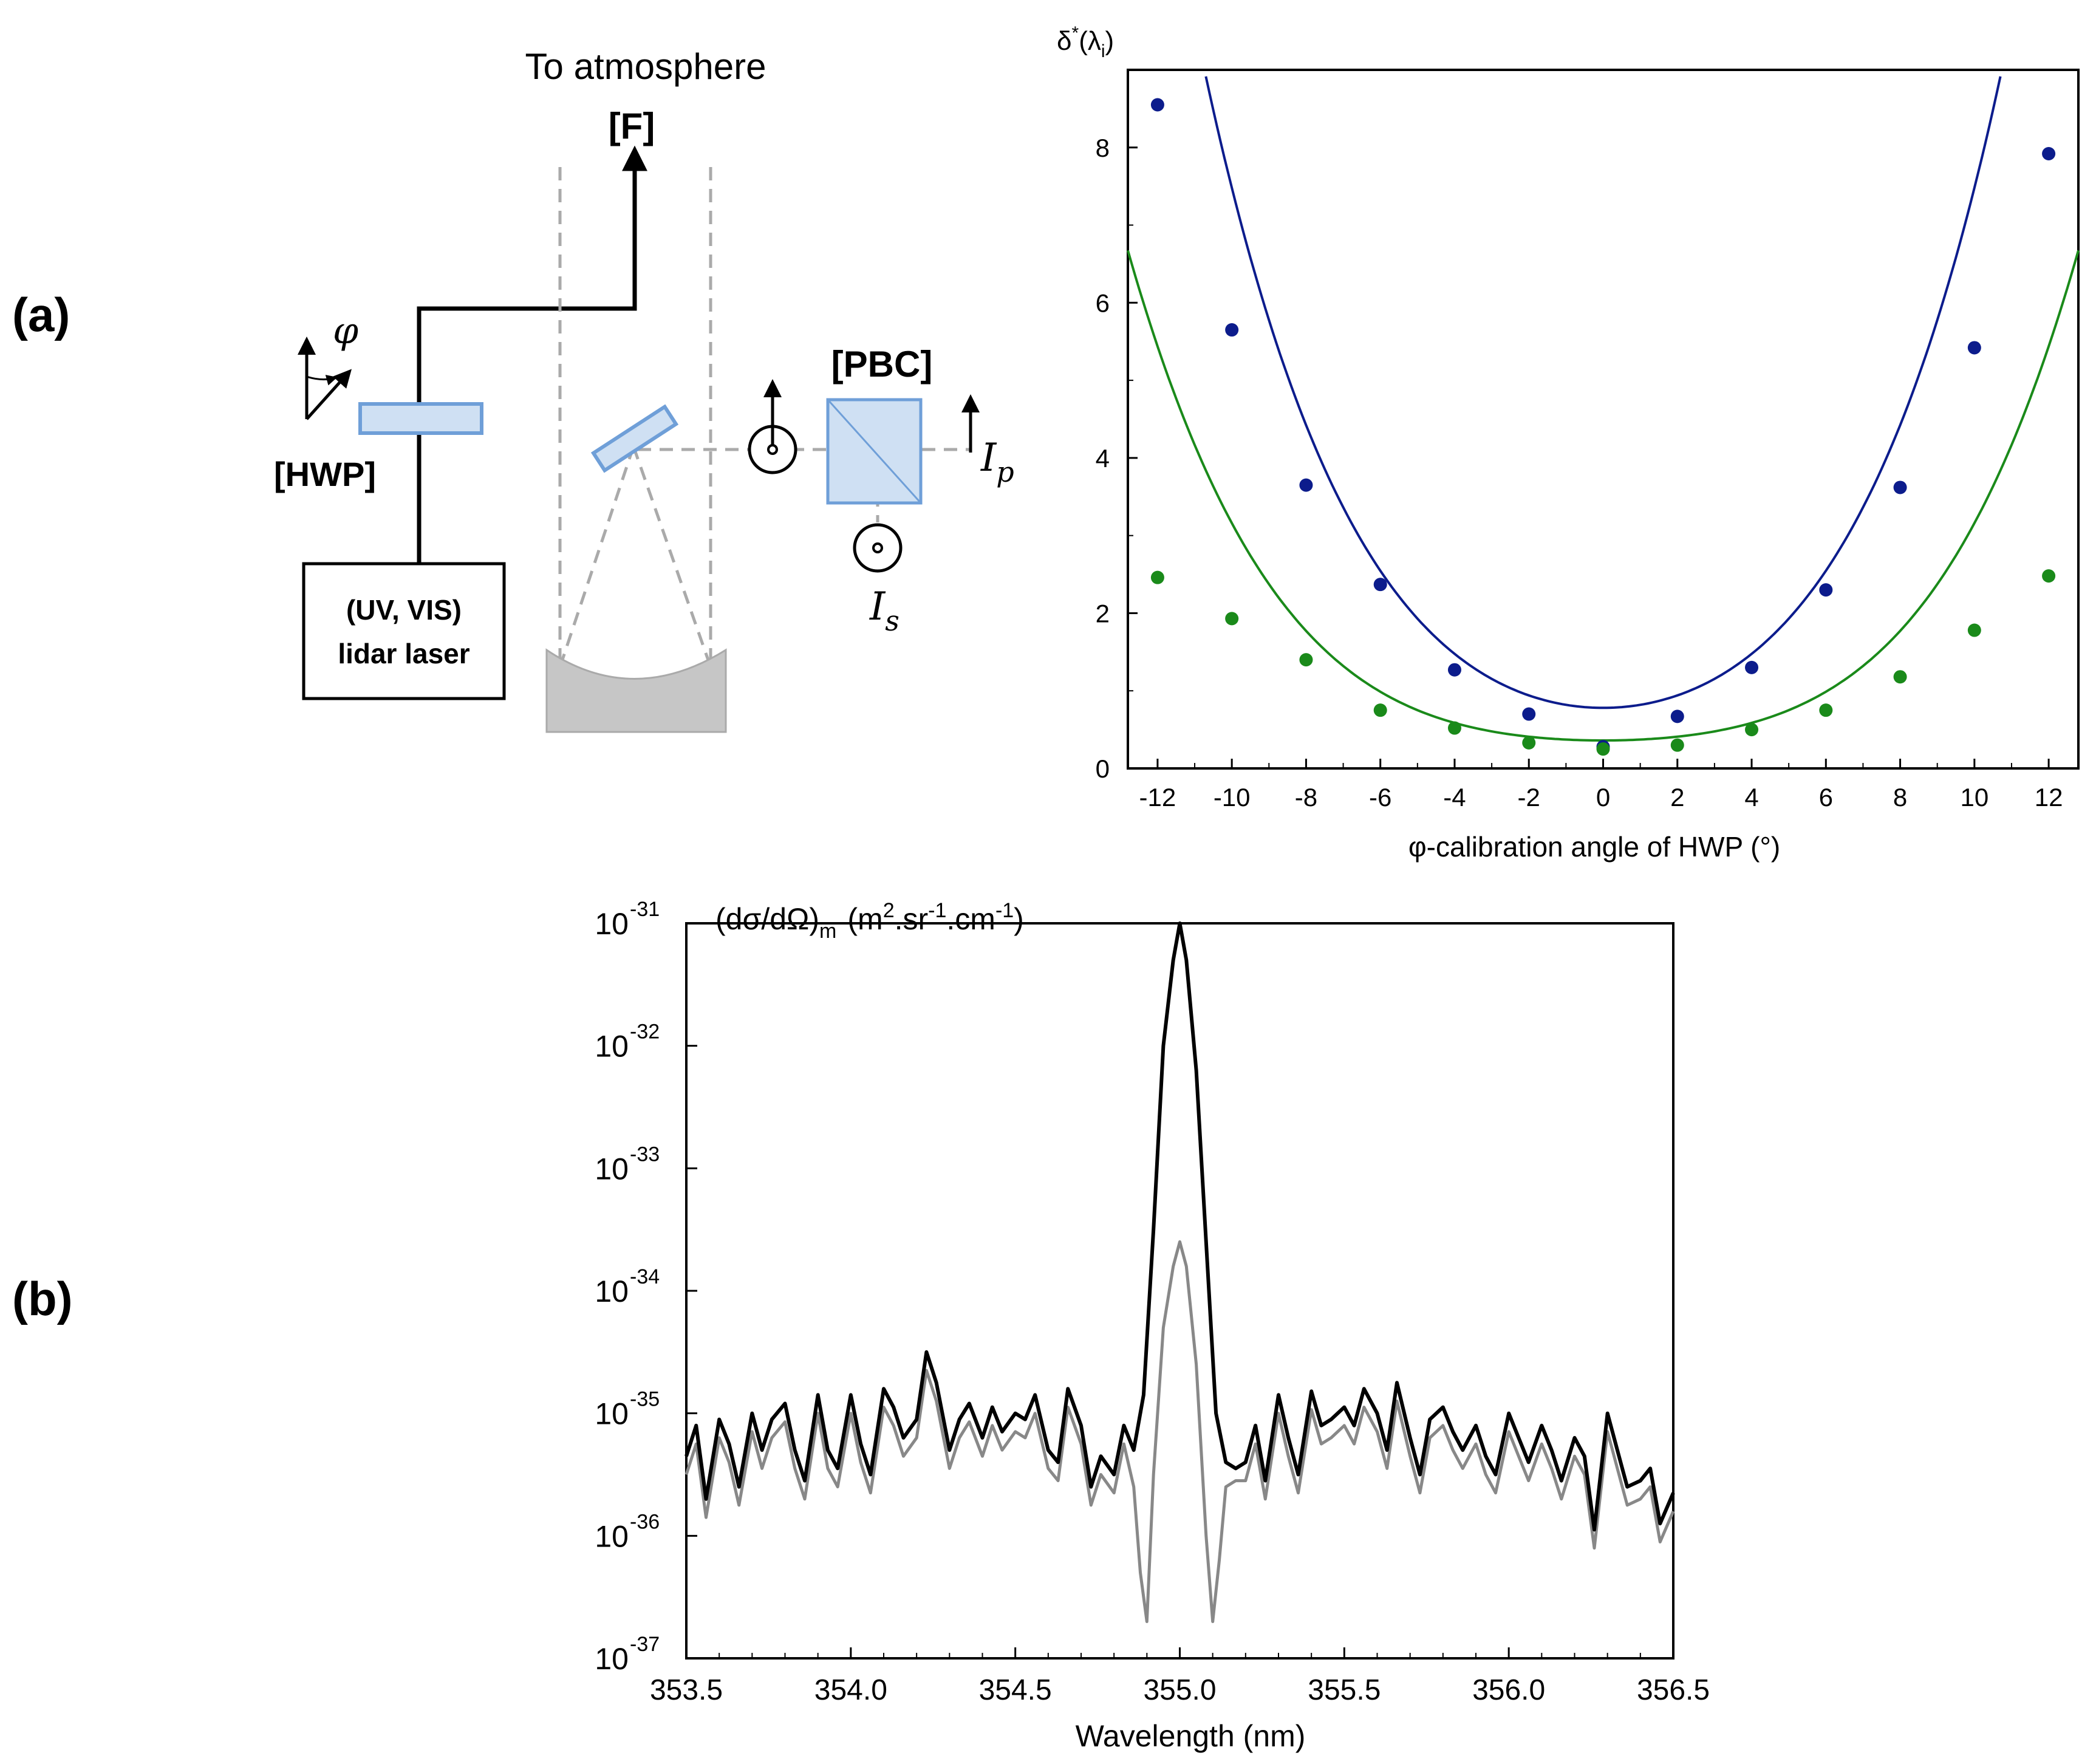  I want to click on is-label: Is, so click(885, 610).